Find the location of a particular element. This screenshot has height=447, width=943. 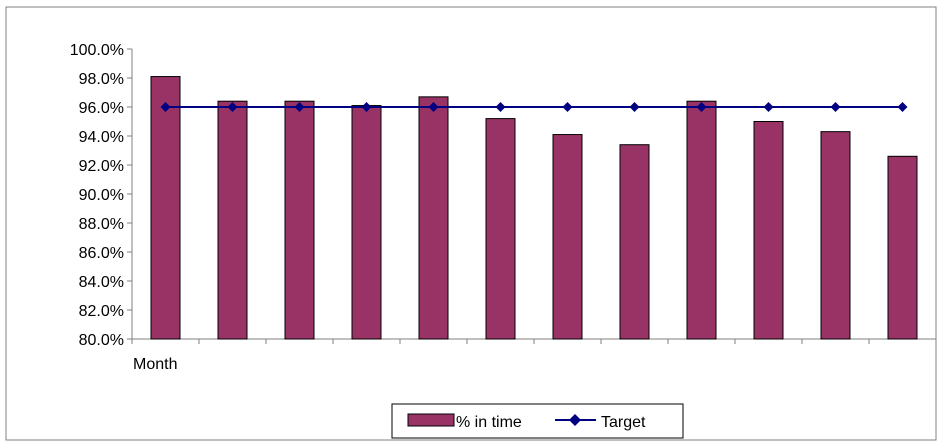

y-tick-label: 94.0% is located at coordinates (101, 137).